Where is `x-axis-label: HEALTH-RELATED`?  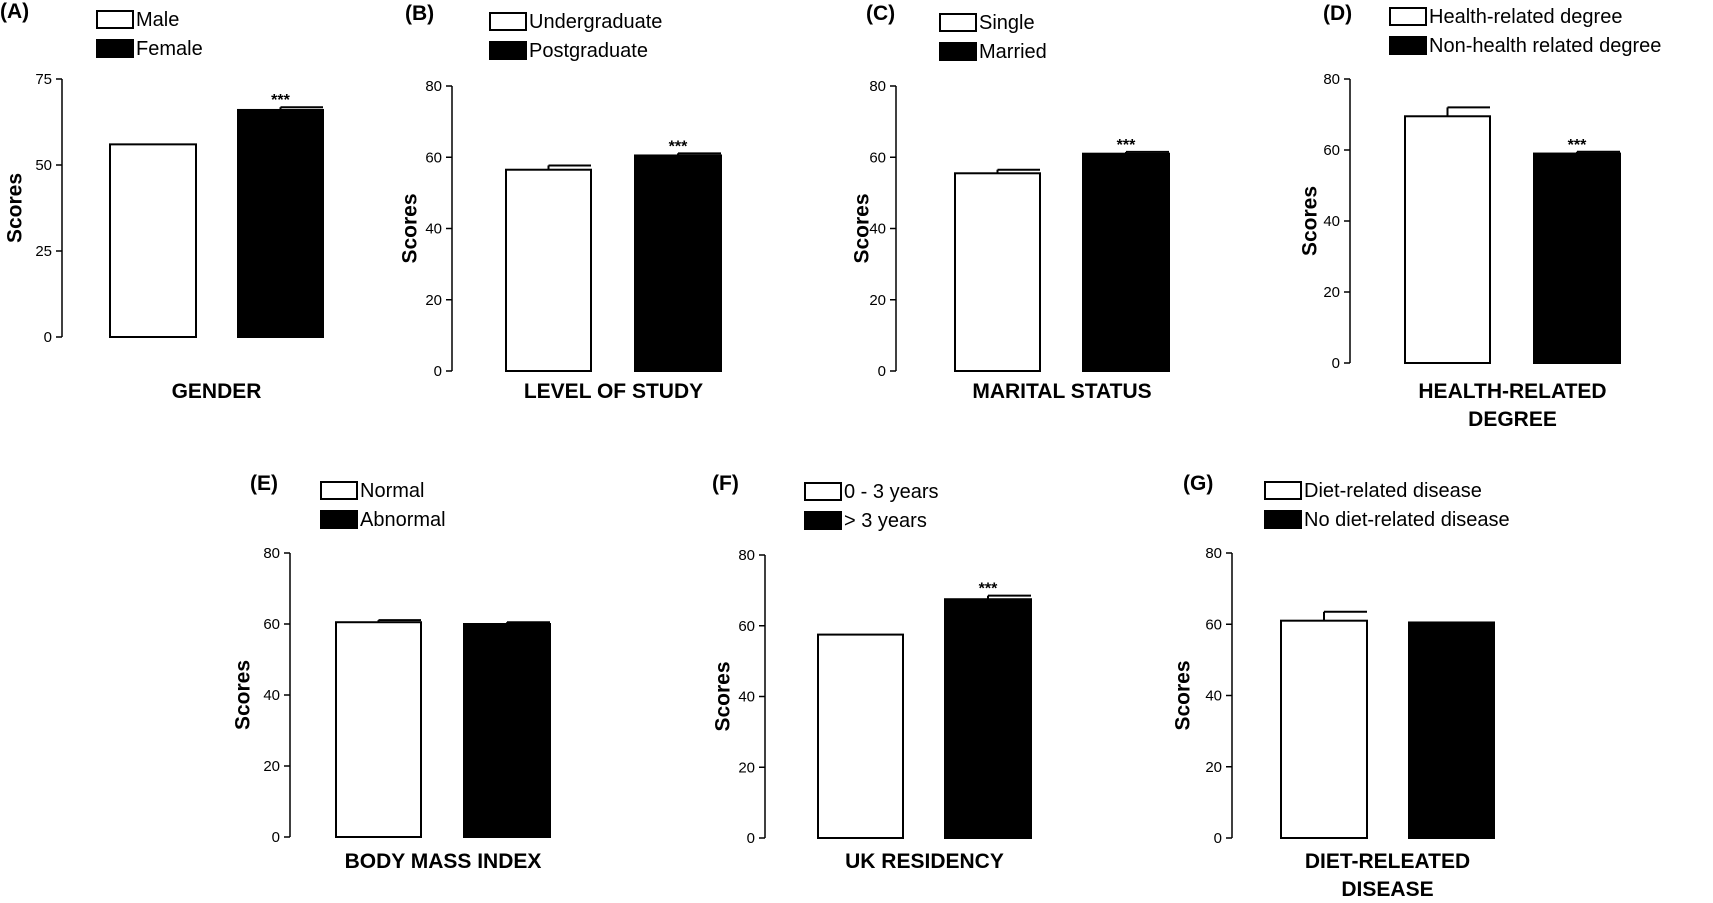 x-axis-label: HEALTH-RELATED is located at coordinates (1512, 391).